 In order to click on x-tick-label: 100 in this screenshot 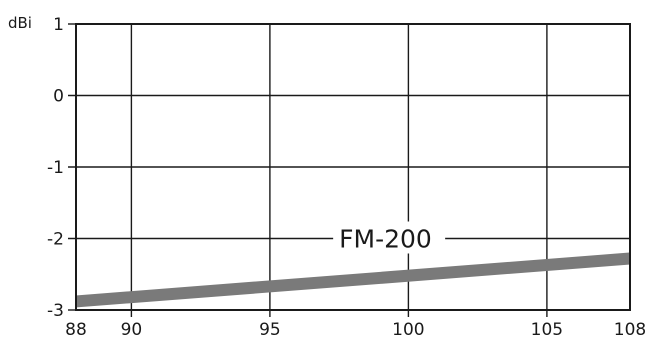, I will do `click(408, 329)`.